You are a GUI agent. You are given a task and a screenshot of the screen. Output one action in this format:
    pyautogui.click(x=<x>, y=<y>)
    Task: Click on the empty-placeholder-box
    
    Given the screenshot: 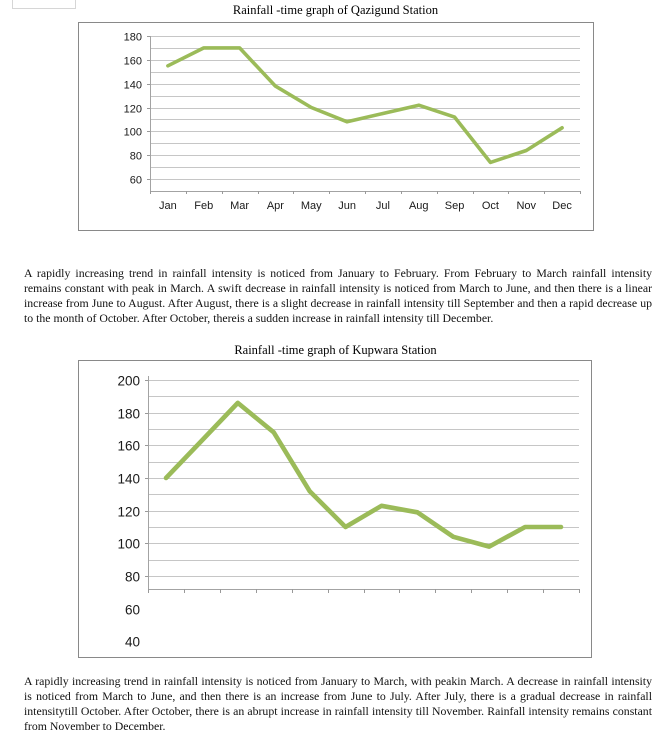 What is the action you would take?
    pyautogui.click(x=44, y=4)
    